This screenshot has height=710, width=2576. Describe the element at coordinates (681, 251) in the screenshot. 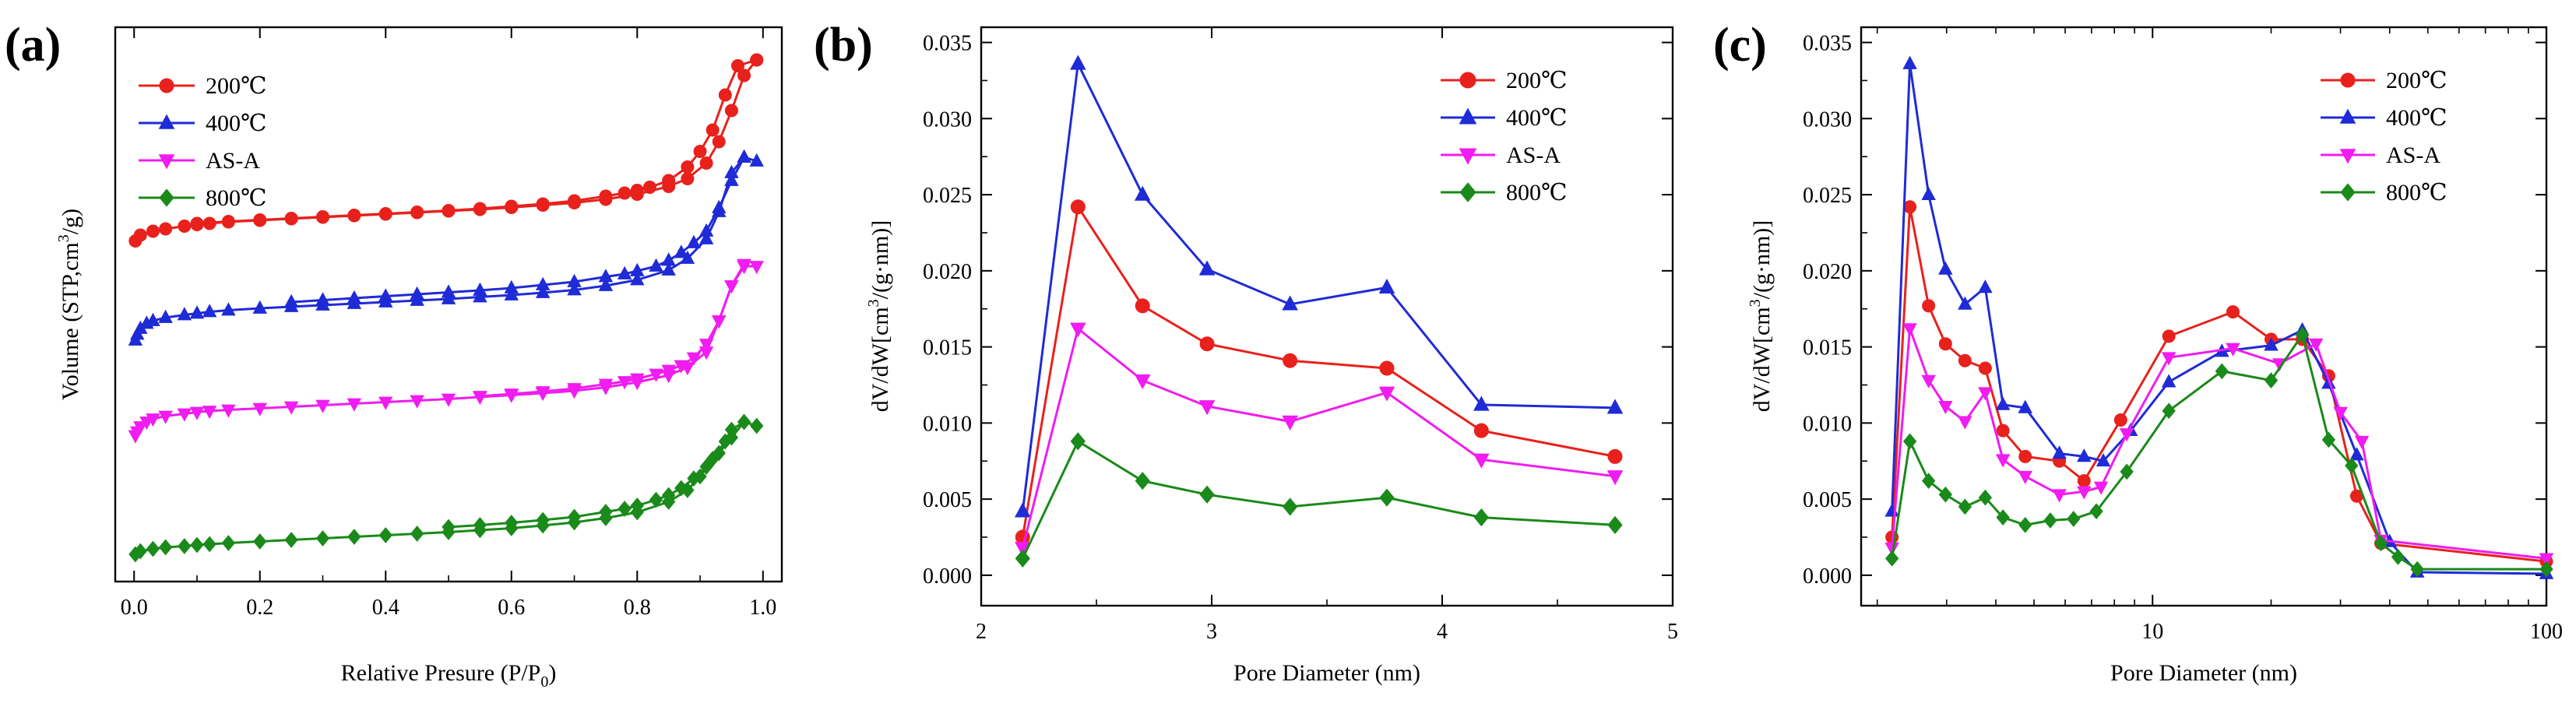

I see `panel-a-point-400c-desorption` at that location.